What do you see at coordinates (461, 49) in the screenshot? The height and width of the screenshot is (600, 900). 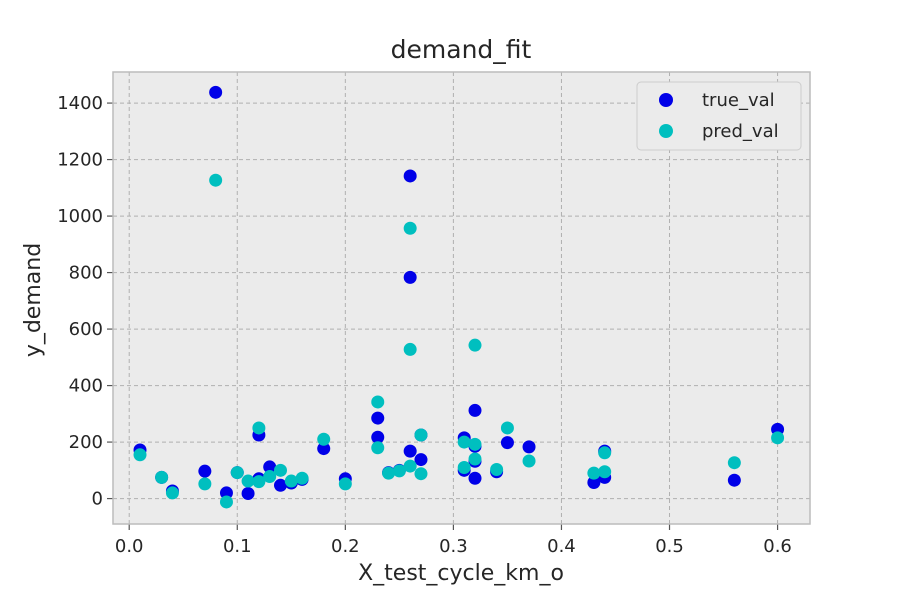 I see `chart-title: demand_fit` at bounding box center [461, 49].